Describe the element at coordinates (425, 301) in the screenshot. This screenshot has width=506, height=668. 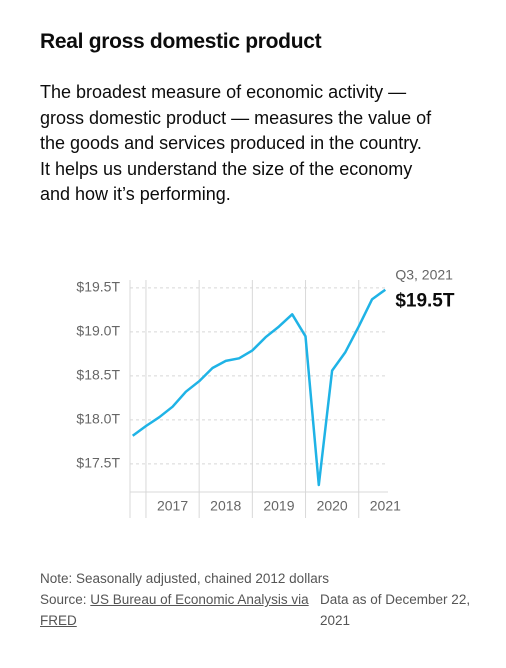
I see `annotation-value: $19.5T` at that location.